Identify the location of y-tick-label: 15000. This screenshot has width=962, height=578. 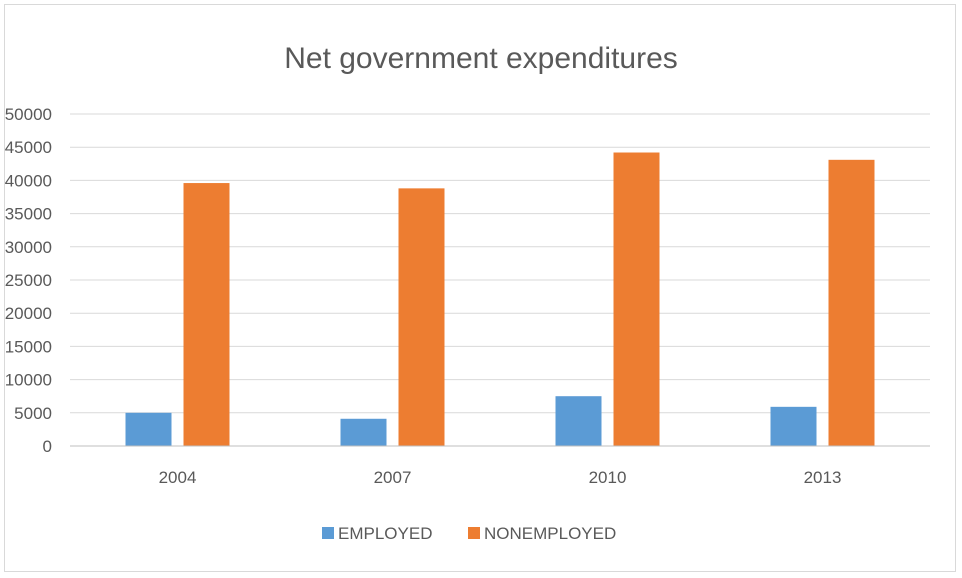
(28, 346).